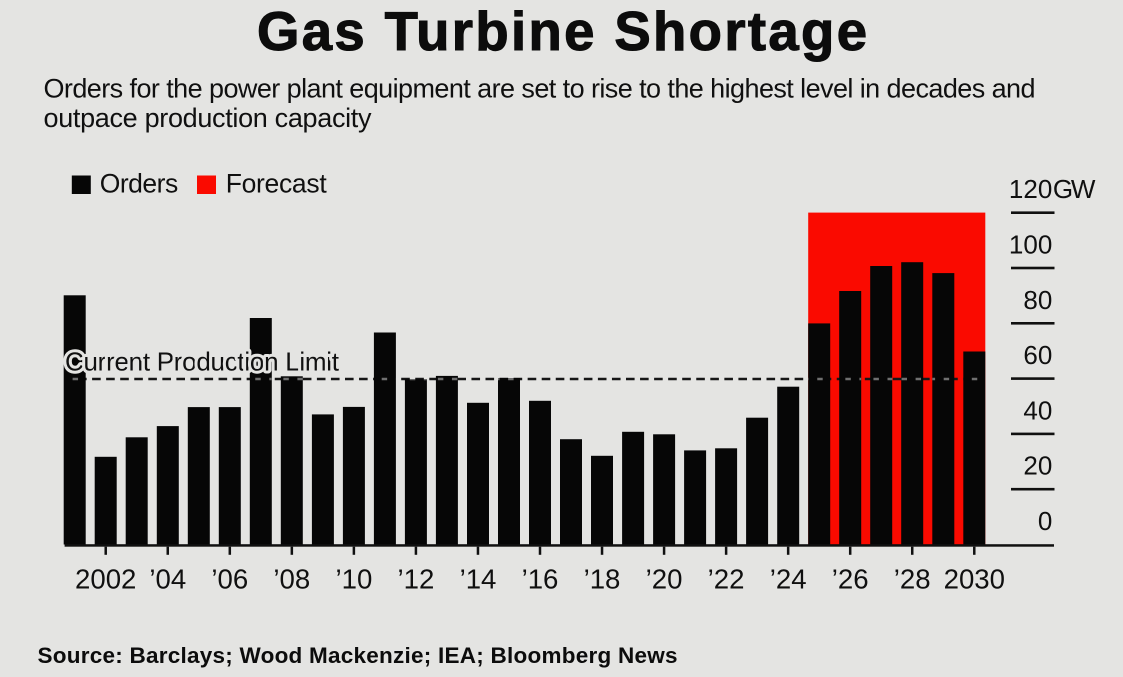 This screenshot has width=1123, height=677. What do you see at coordinates (478, 579) in the screenshot?
I see `svg-text: ’14` at bounding box center [478, 579].